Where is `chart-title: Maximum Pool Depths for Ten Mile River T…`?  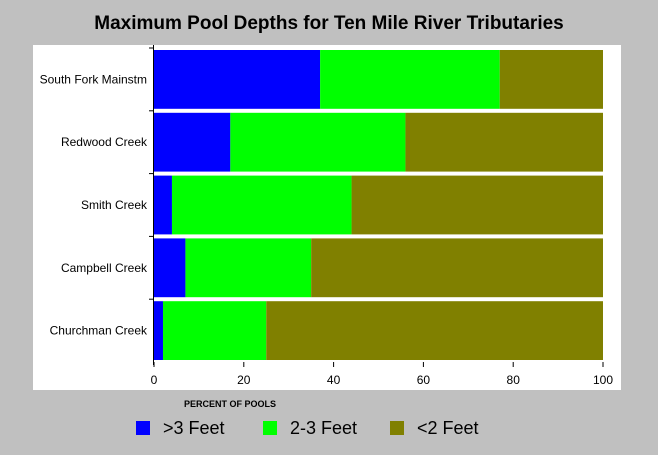 chart-title: Maximum Pool Depths for Ten Mile River T… is located at coordinates (329, 23).